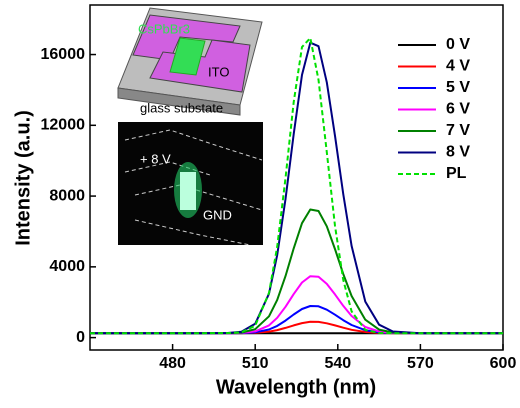 Image resolution: width=520 pixels, height=408 pixels. Describe the element at coordinates (172, 363) in the screenshot. I see `x-tick-label: 480` at that location.